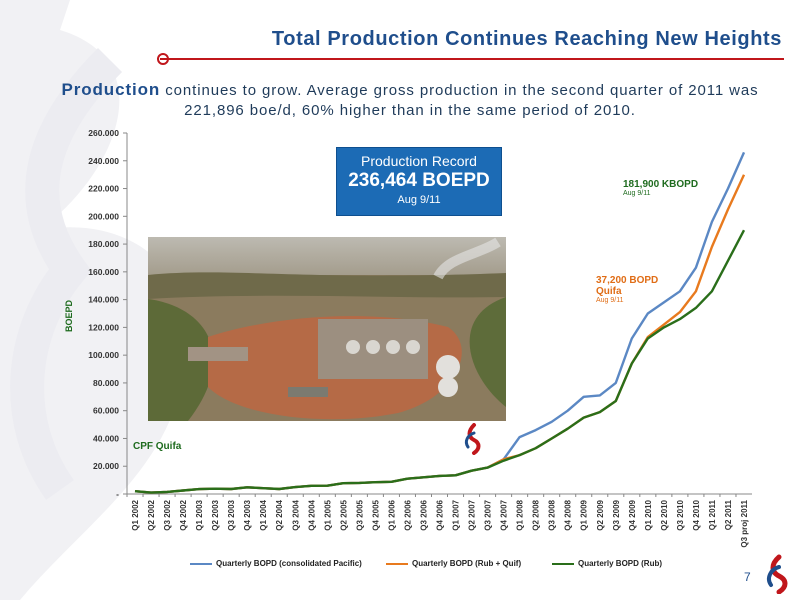 The width and height of the screenshot is (800, 600). What do you see at coordinates (661, 184) in the screenshot?
I see `rub-annotation-value: 181,900 KBOPD` at bounding box center [661, 184].